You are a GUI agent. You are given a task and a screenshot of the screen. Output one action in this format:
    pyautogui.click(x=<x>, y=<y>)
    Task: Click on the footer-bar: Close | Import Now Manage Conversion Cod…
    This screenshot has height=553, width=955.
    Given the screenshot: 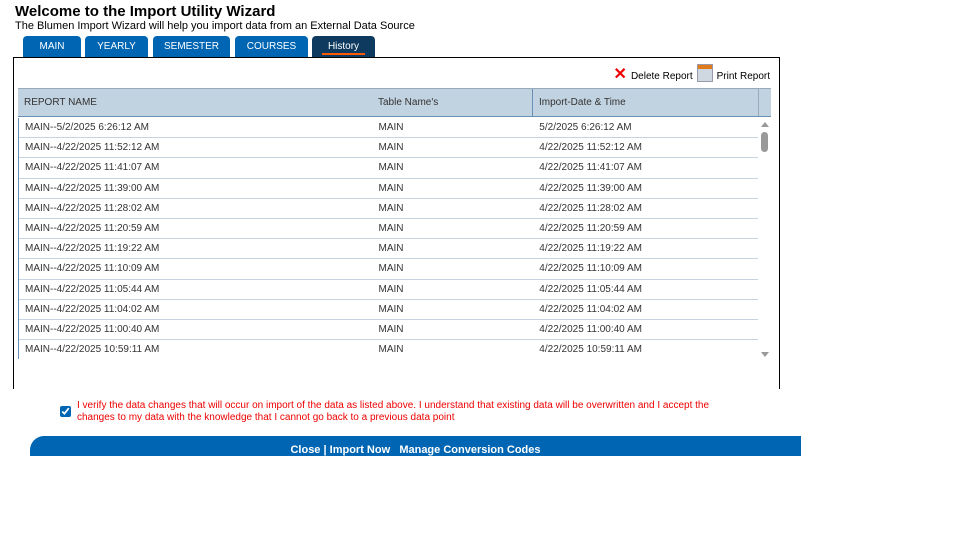 What is the action you would take?
    pyautogui.click(x=415, y=446)
    